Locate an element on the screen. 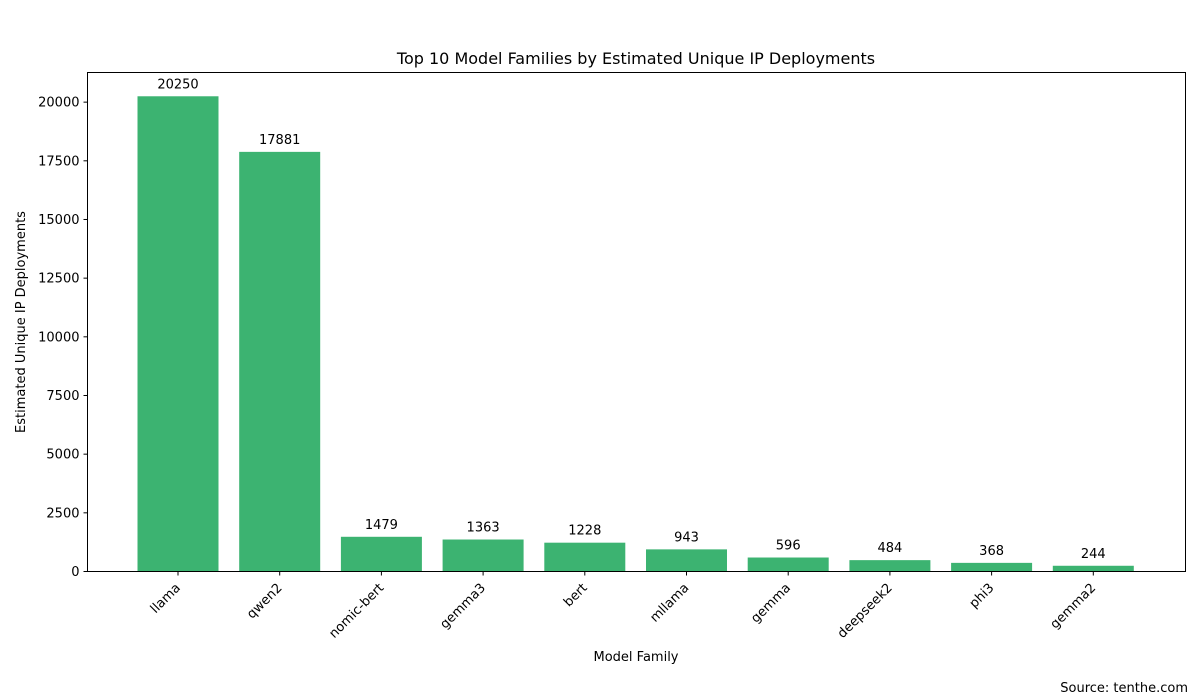 The image size is (1200, 700). x-tick-label: gemma is located at coordinates (771, 604).